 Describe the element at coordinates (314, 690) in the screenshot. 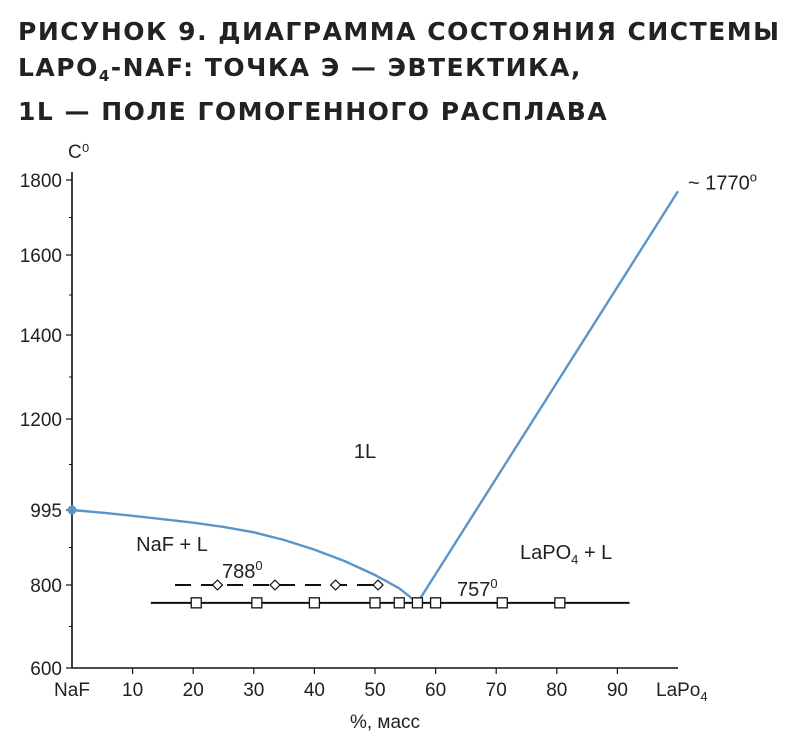

I see `x-tick-label-40: 40` at that location.